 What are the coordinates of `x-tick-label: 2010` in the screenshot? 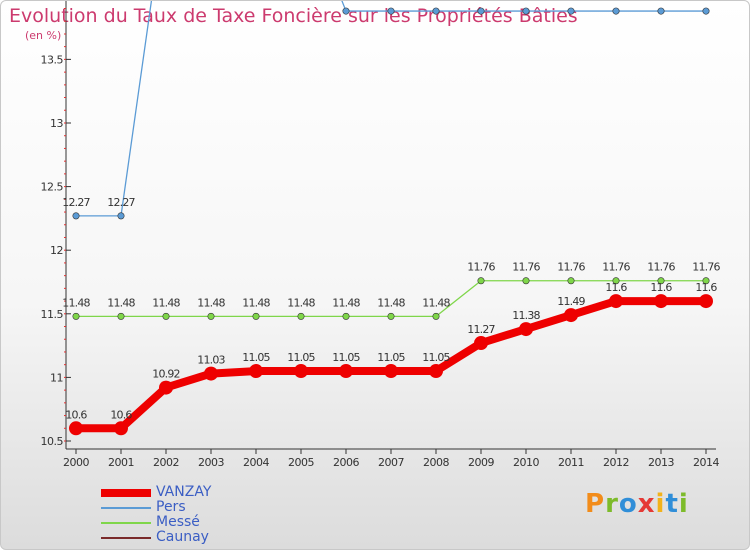 It's located at (526, 462).